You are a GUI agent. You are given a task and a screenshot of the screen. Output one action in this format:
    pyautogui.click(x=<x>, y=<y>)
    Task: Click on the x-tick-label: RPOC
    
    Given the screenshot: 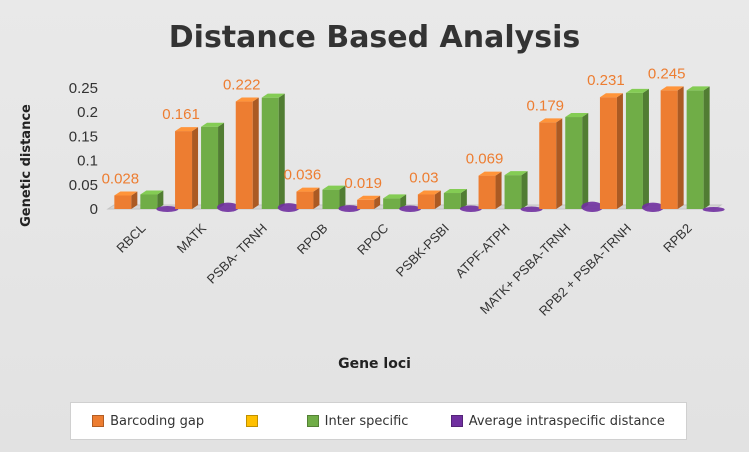 What is the action you would take?
    pyautogui.click(x=372, y=239)
    